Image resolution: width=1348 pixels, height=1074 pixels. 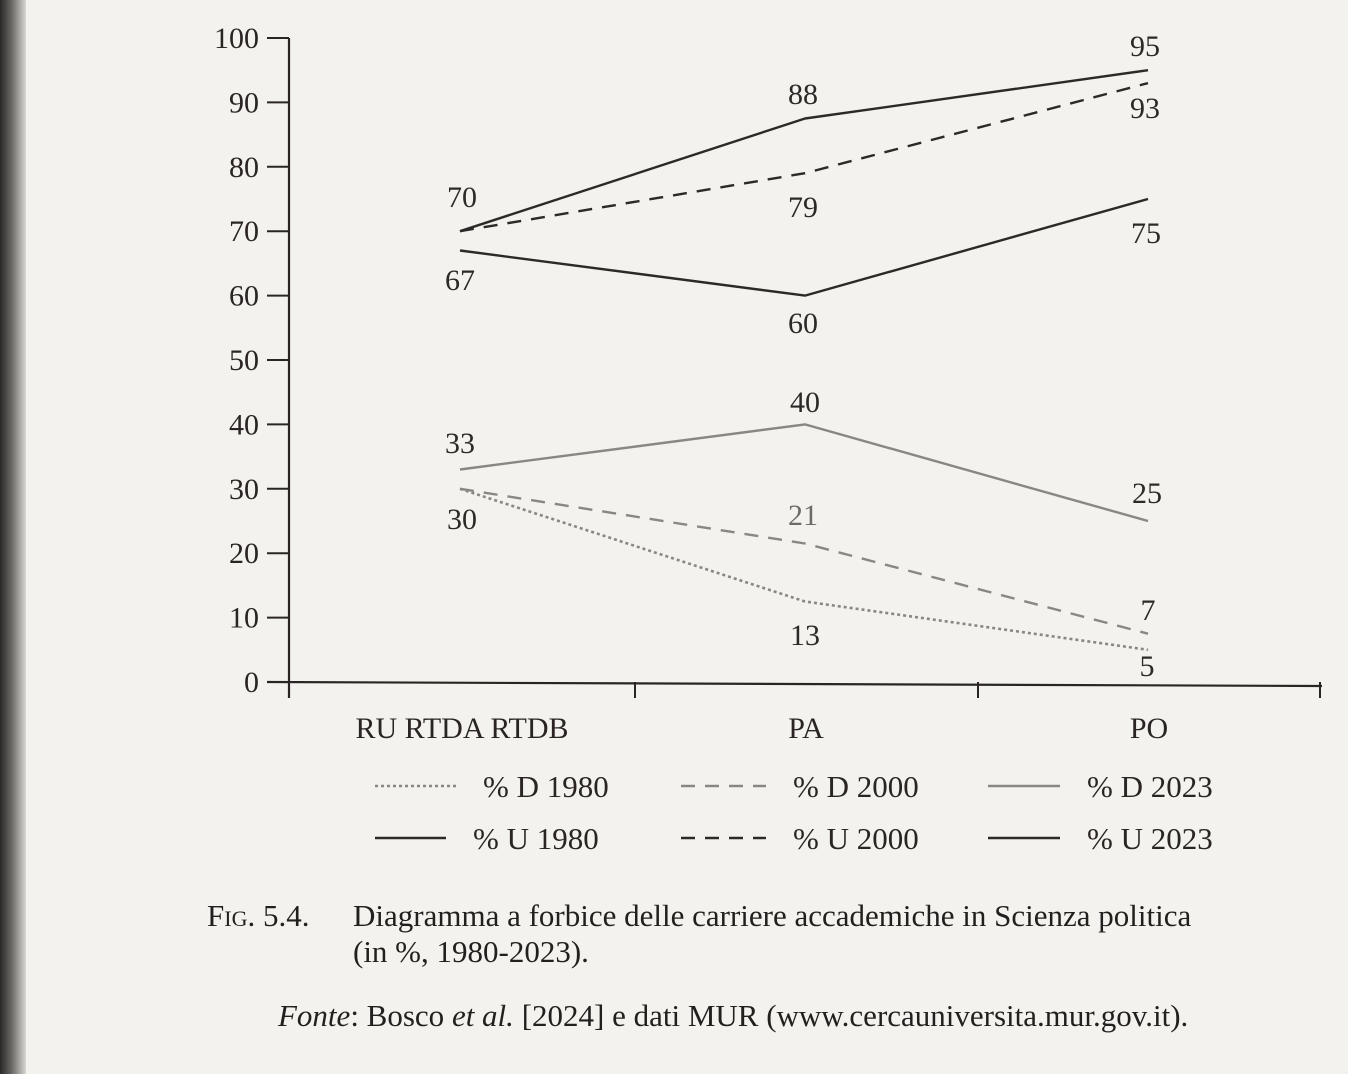 What do you see at coordinates (13, 537) in the screenshot?
I see `book-spine-shadow` at bounding box center [13, 537].